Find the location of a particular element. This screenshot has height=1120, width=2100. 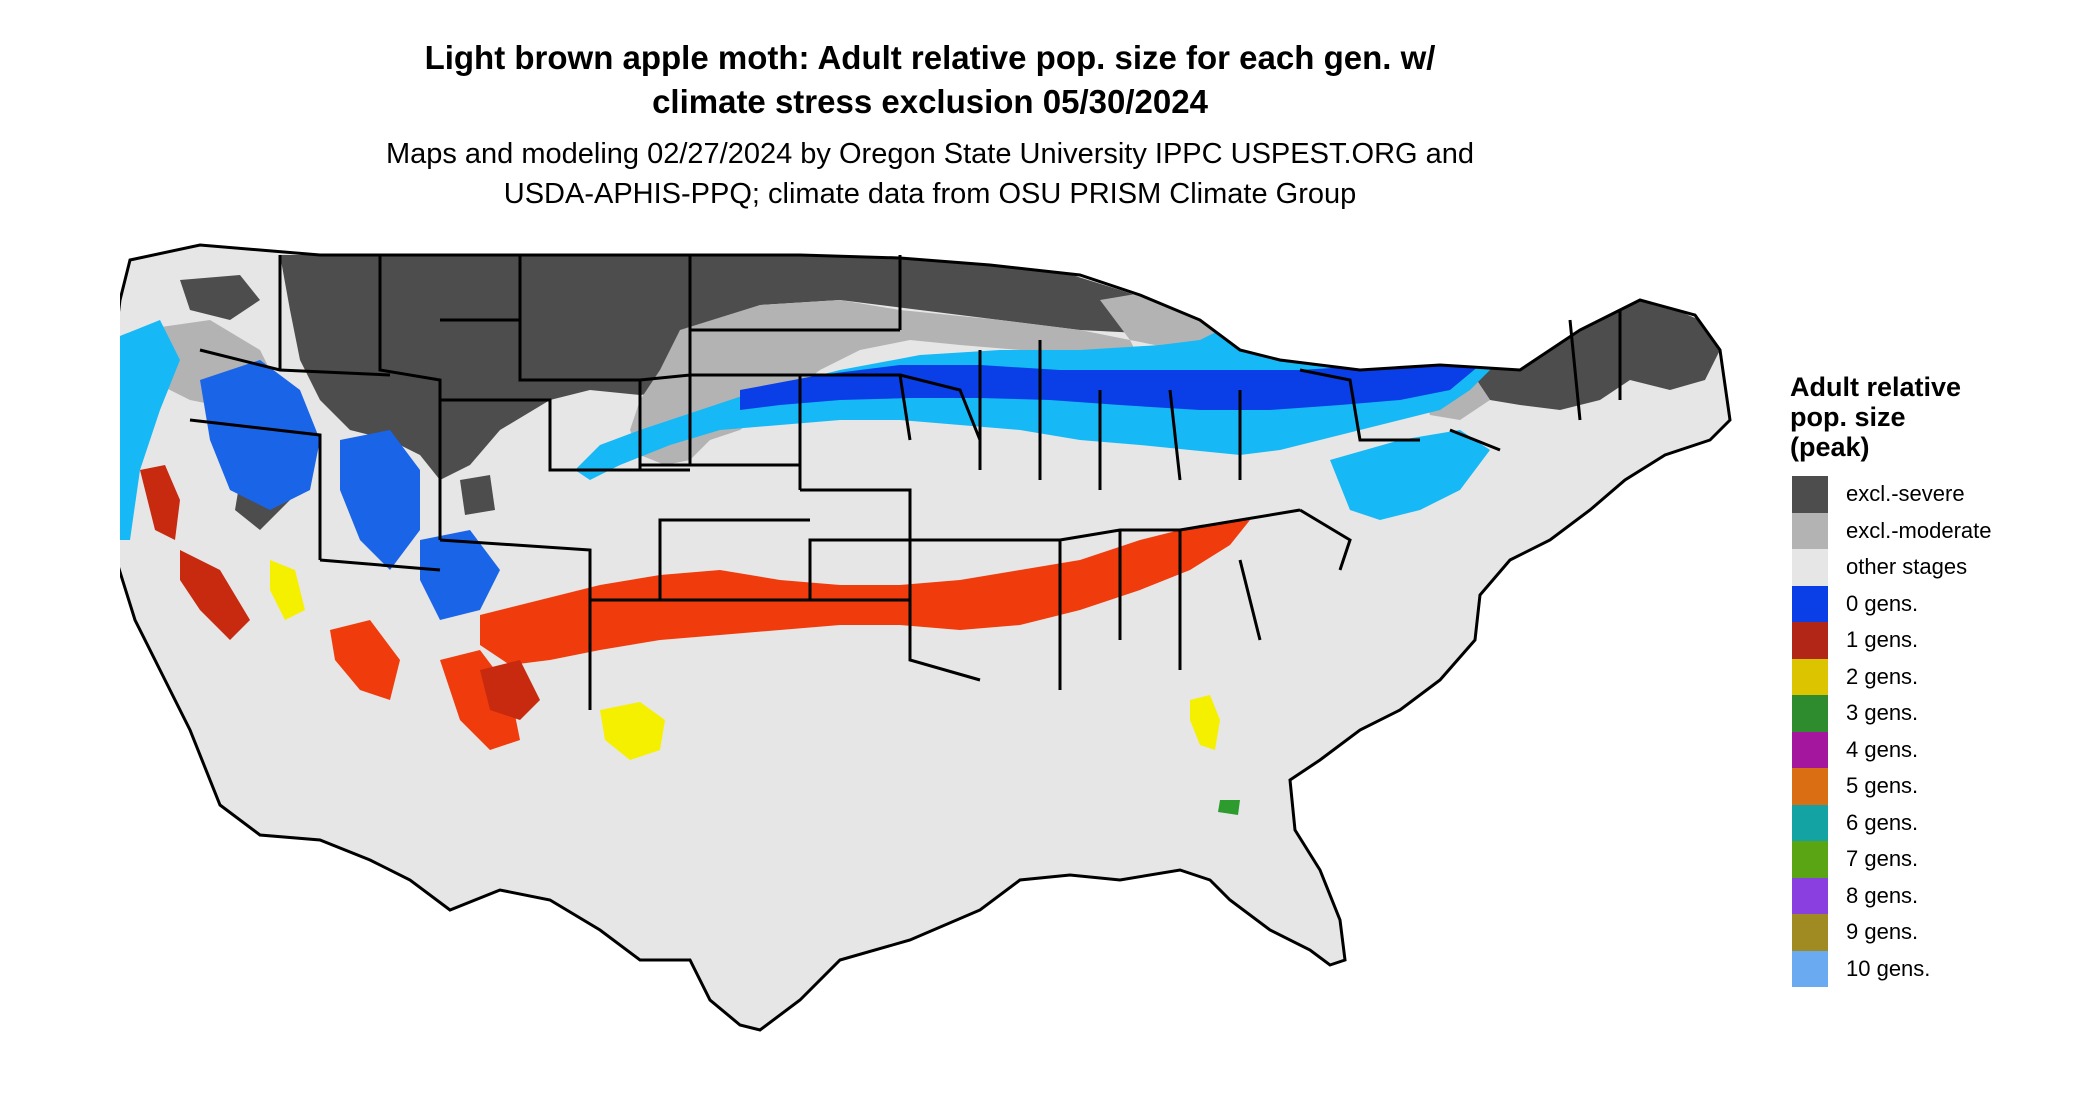

legend-label: 7 gens. is located at coordinates (1882, 859).